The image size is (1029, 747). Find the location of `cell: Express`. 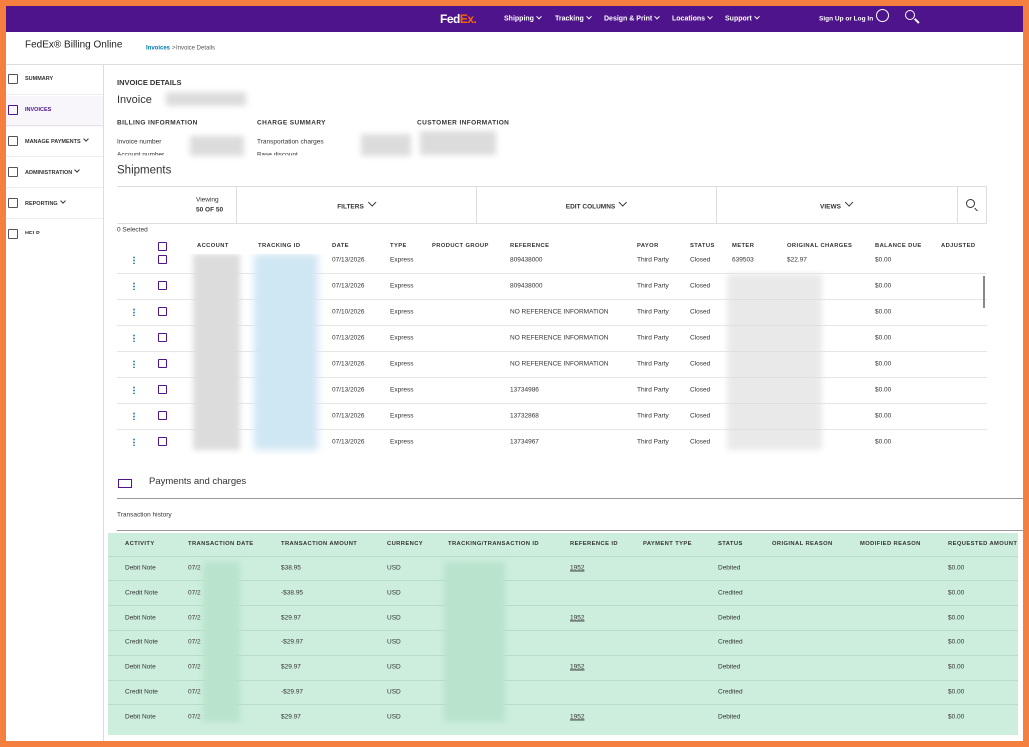

cell: Express is located at coordinates (402, 312).